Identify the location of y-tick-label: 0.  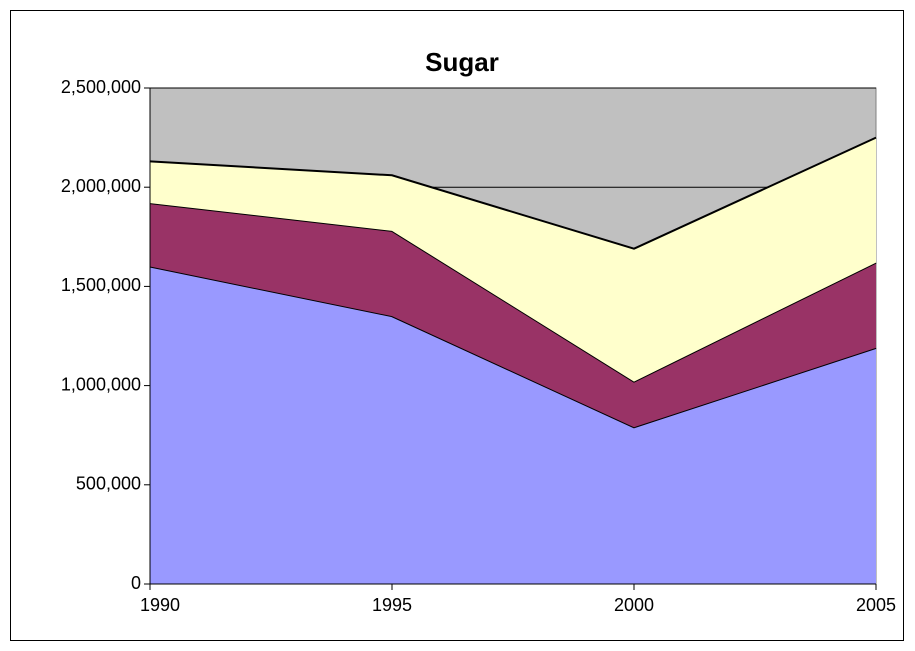
(136, 583).